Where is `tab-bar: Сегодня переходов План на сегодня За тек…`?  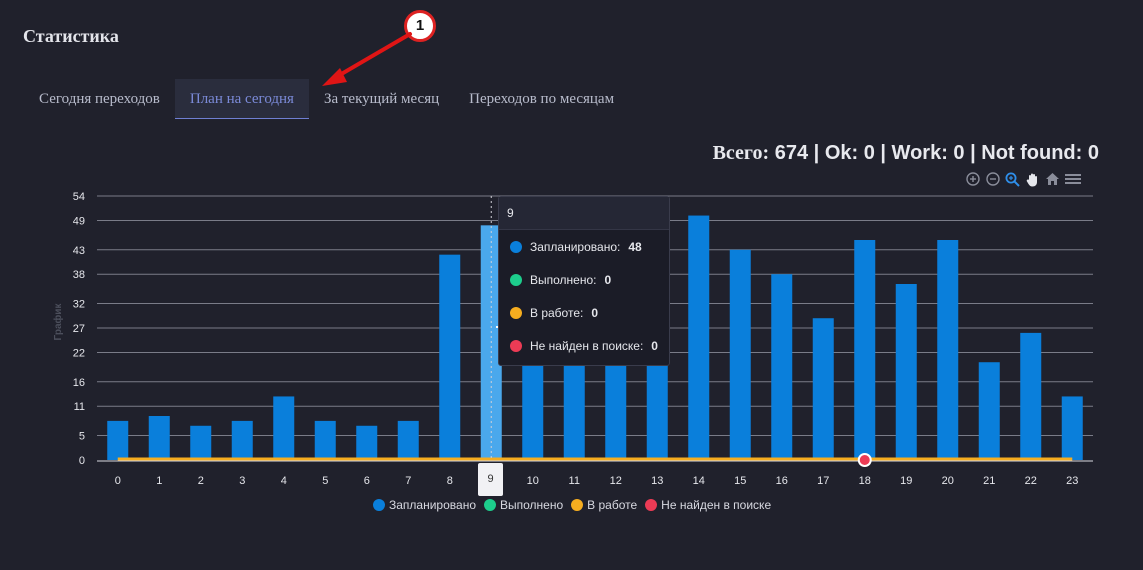
tab-bar: Сегодня переходов План на сегодня За тек… is located at coordinates (326, 99).